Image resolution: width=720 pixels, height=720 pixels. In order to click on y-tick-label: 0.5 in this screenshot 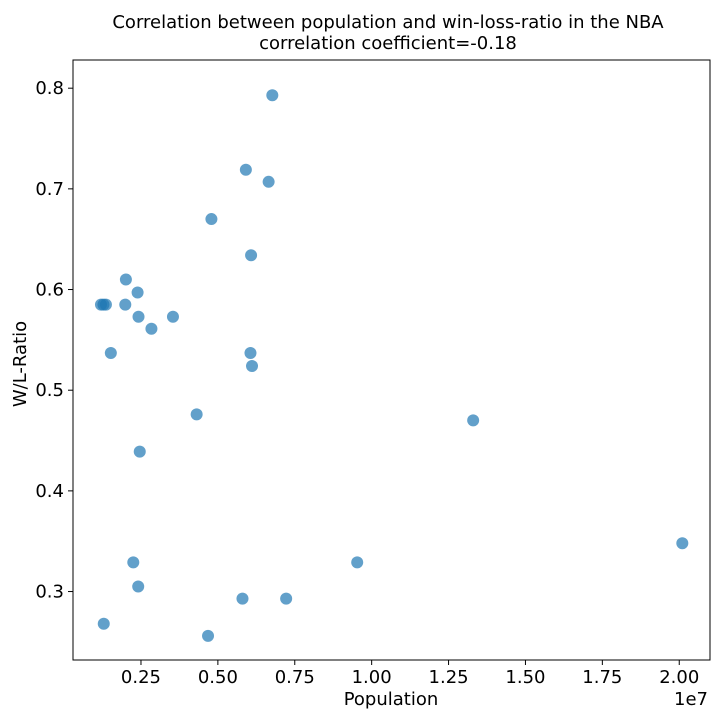, I will do `click(49, 390)`.